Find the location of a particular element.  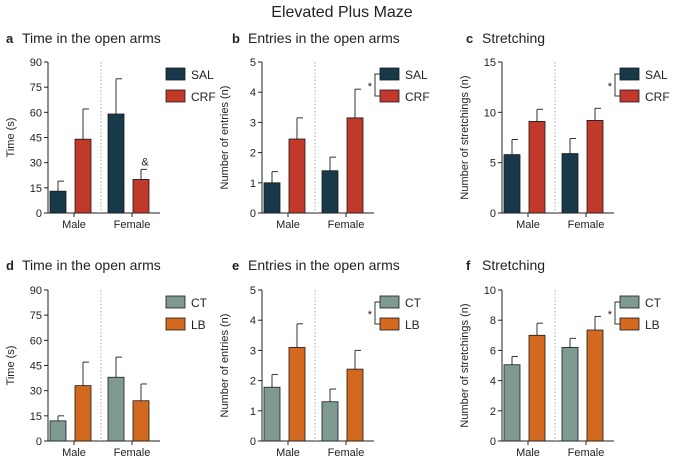

panel-title: Stretching is located at coordinates (513, 38).